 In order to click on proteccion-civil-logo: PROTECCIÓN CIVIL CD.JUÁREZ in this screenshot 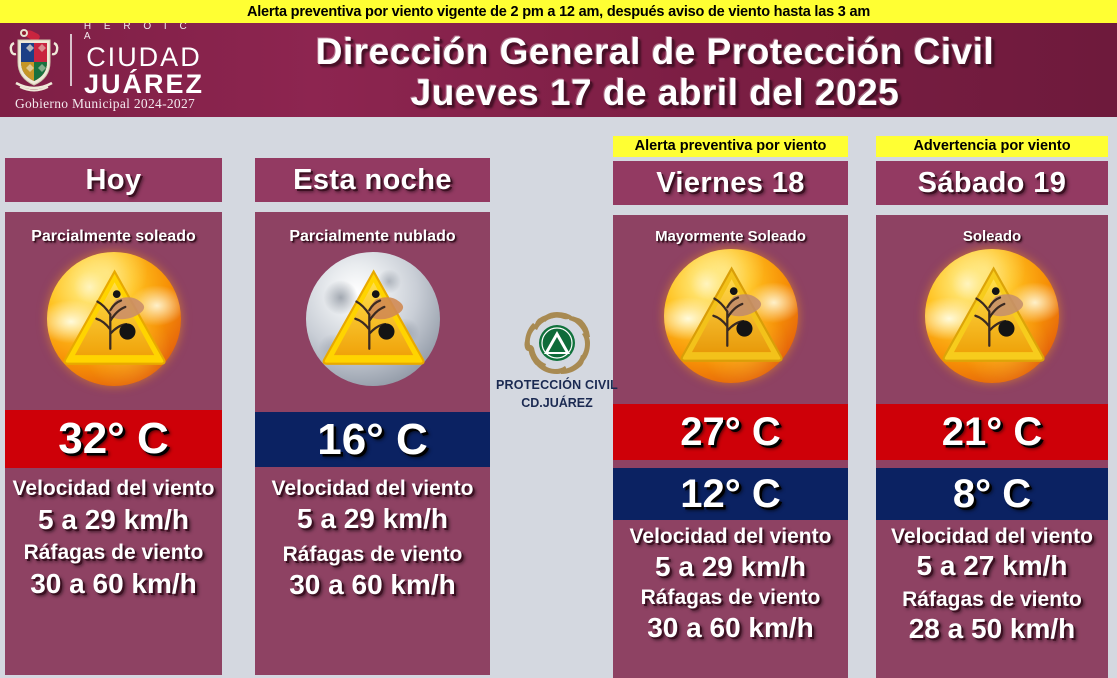, I will do `click(557, 360)`.